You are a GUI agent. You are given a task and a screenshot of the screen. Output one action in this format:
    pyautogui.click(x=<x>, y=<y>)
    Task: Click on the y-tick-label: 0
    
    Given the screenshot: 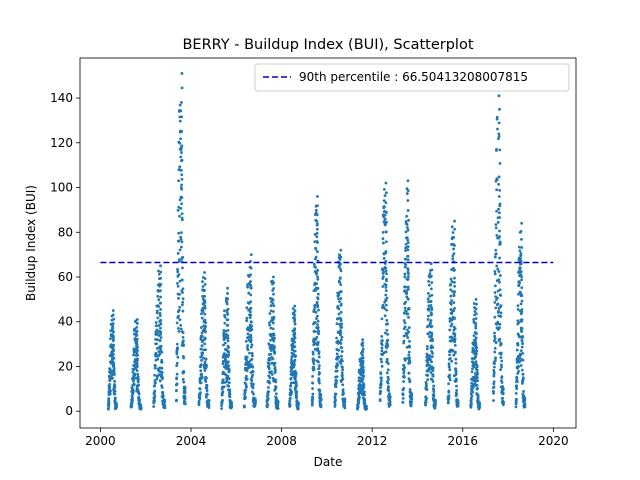 What is the action you would take?
    pyautogui.click(x=69, y=411)
    